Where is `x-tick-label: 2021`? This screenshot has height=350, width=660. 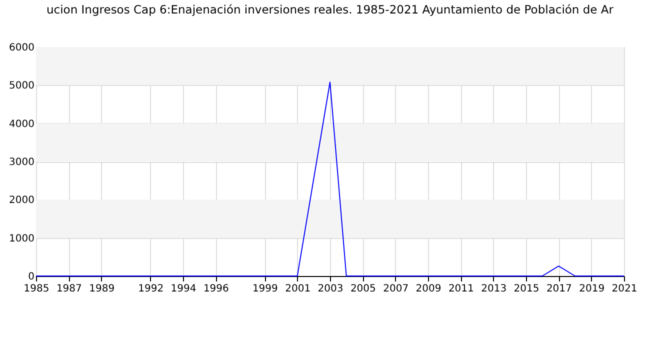
x-tick-label: 2021 is located at coordinates (625, 289).